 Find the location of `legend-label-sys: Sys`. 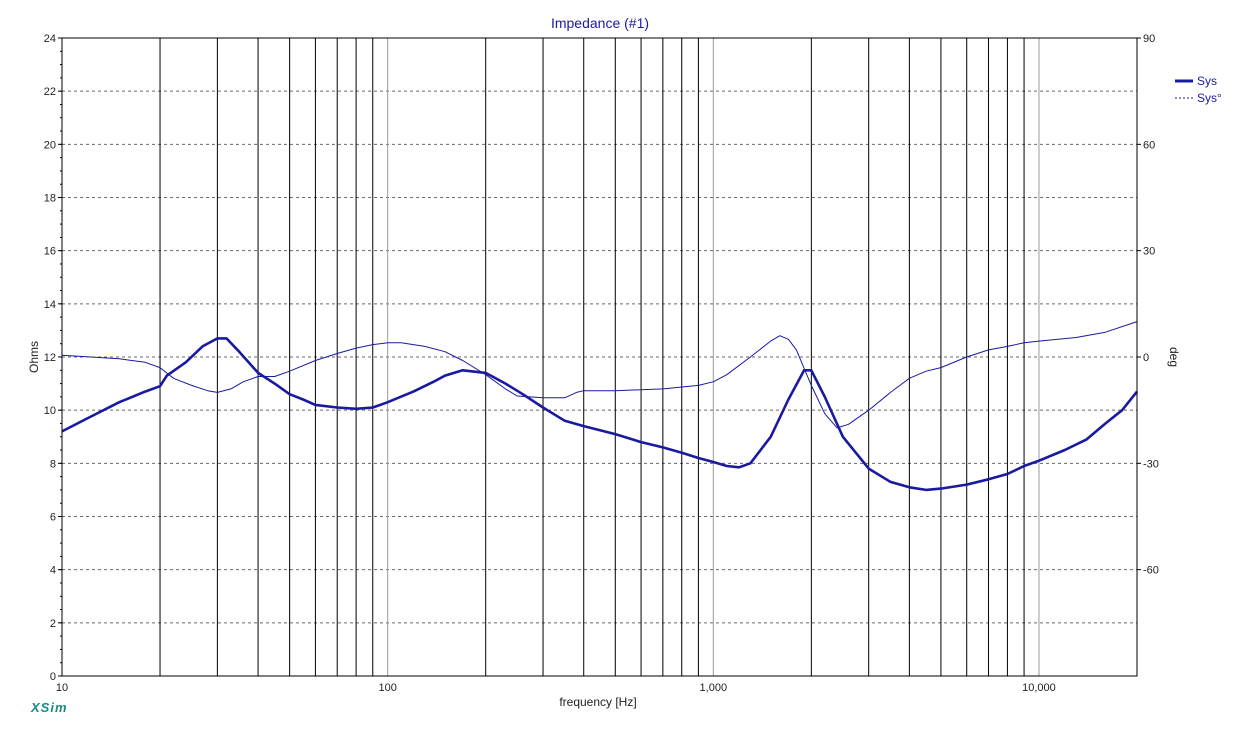

legend-label-sys: Sys is located at coordinates (1207, 81).